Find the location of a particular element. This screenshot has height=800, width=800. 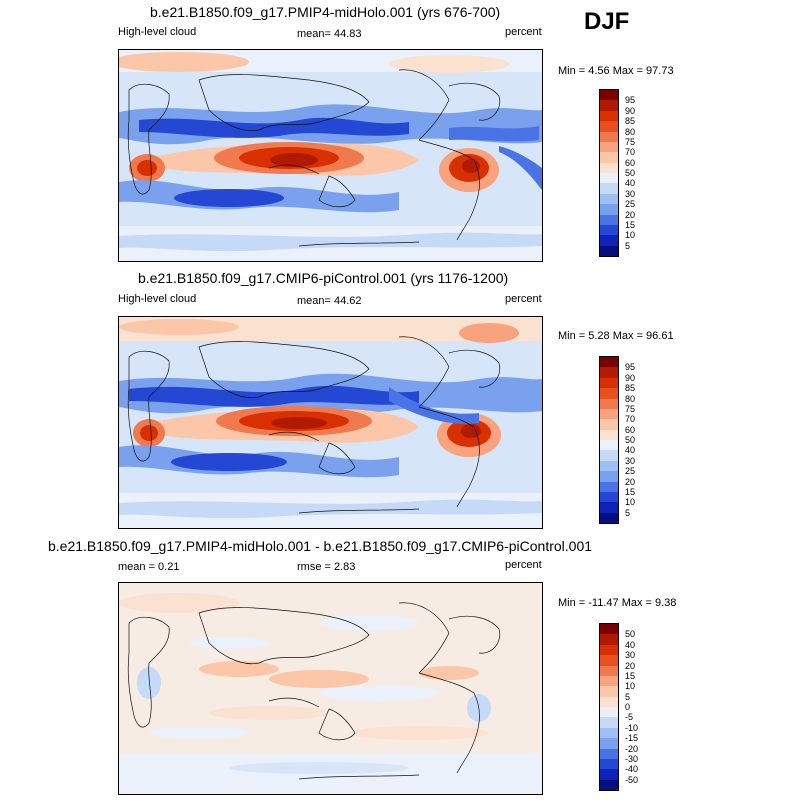

panel-3-mean-label: mean = 0.21 is located at coordinates (149, 567).